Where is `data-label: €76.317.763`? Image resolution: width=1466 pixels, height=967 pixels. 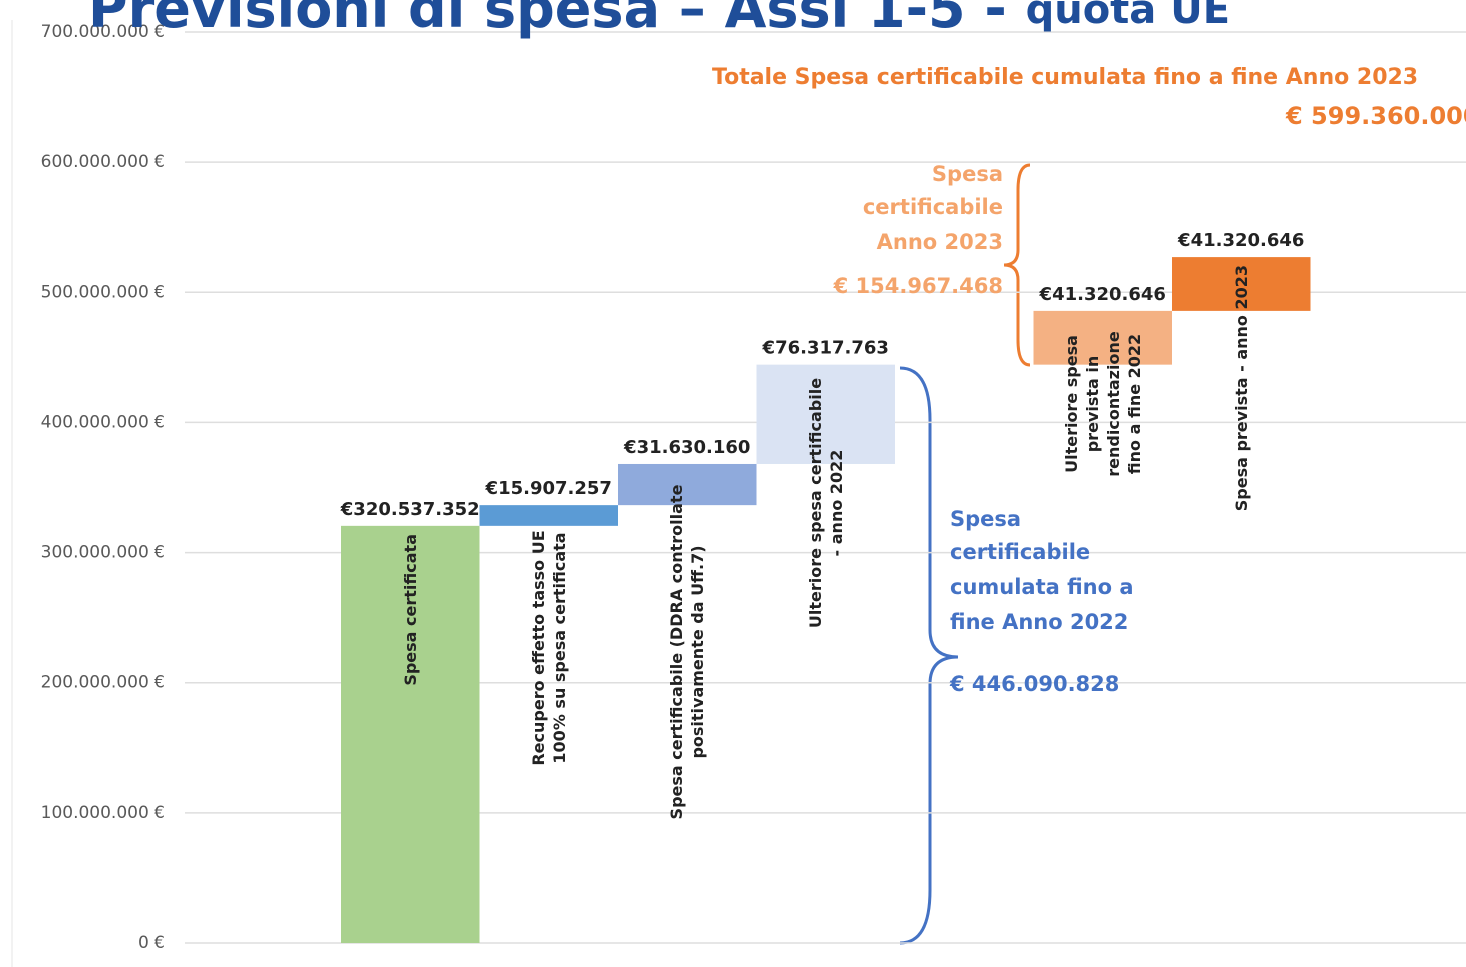
data-label: €76.317.763 is located at coordinates (825, 348).